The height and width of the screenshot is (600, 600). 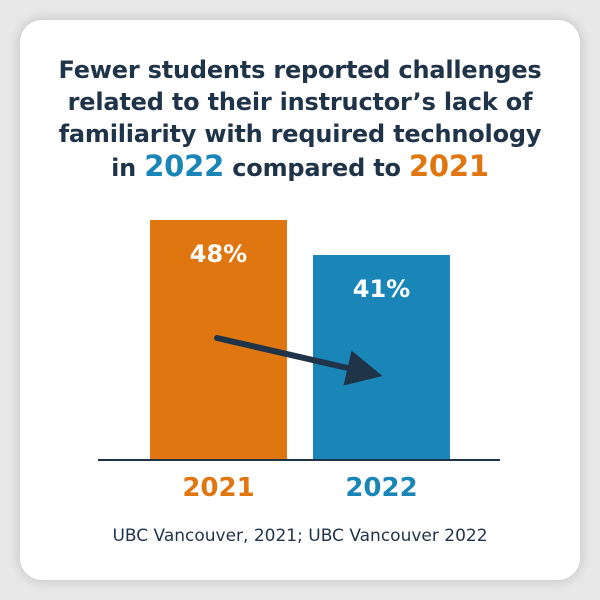 I want to click on title-line-2: related to their instructor’s lack of, so click(x=300, y=102).